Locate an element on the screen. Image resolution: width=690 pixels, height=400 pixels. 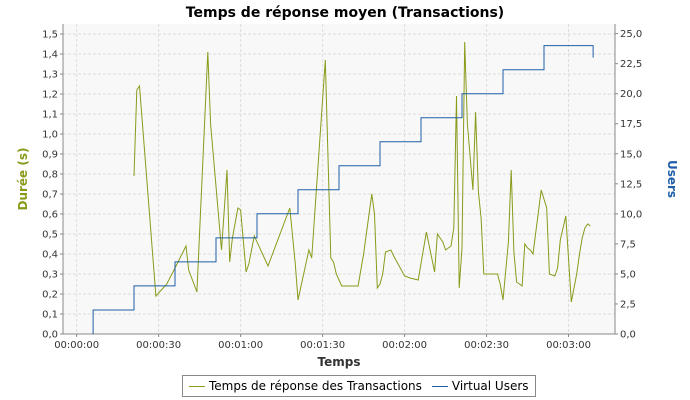
legend-item-response-time: Temps de réponse des Transactions is located at coordinates (305, 386).